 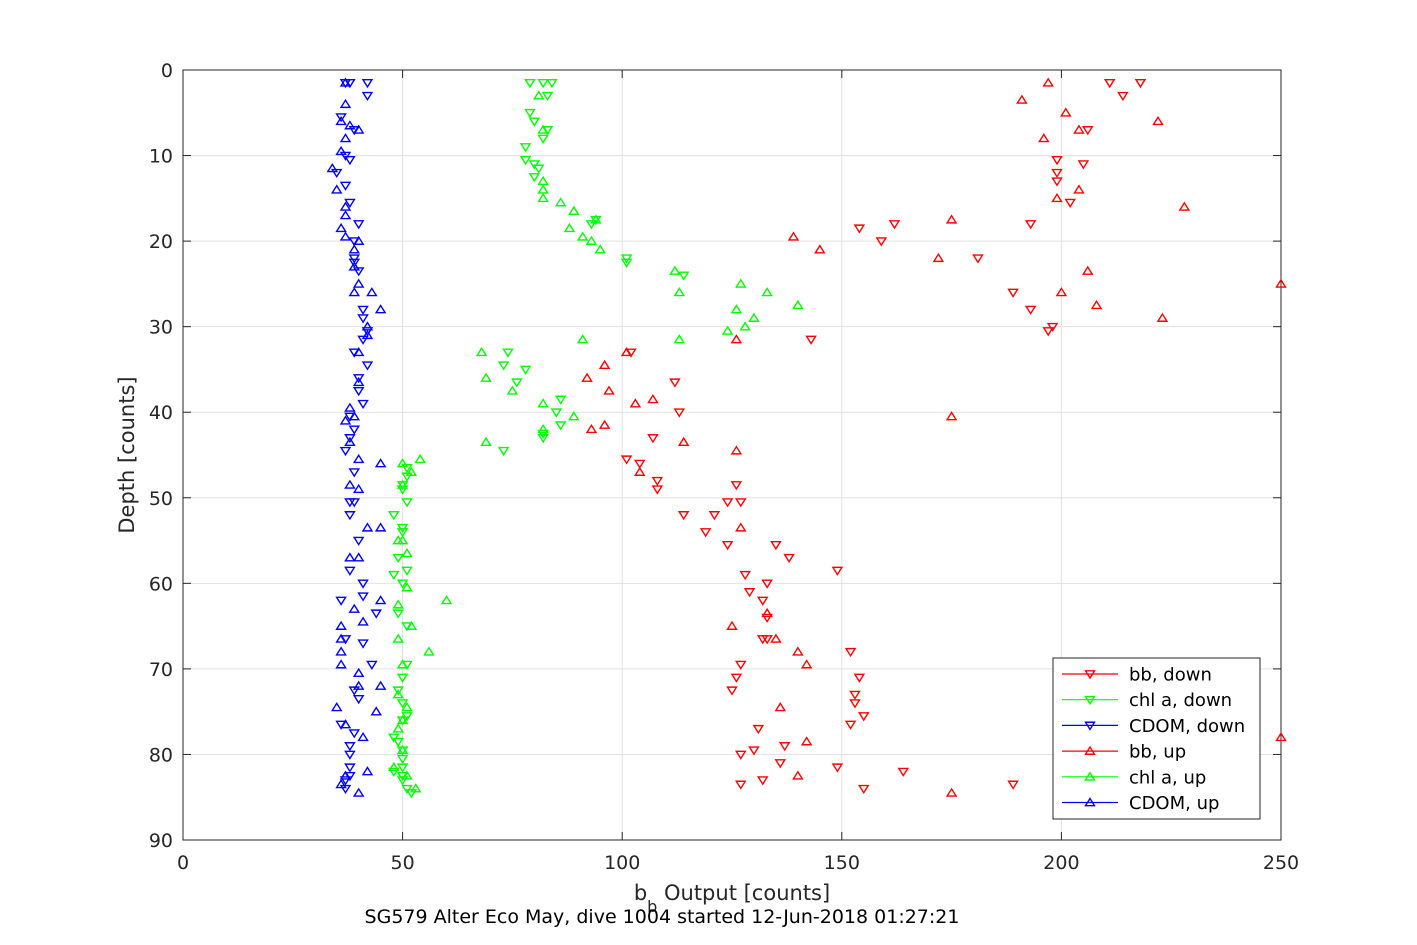 I want to click on y-tick-label: 50, so click(x=161, y=499).